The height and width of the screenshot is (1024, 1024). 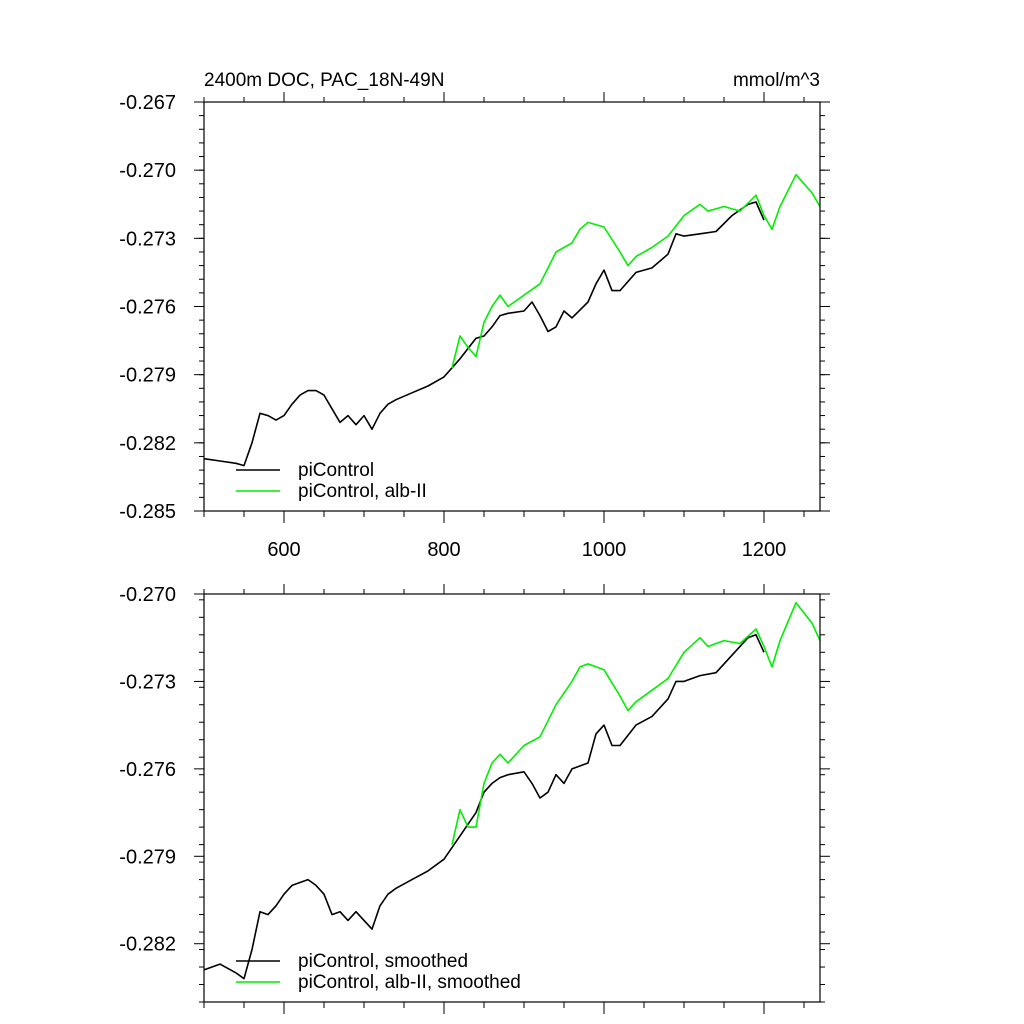 I want to click on series-line-picontrol, so click(x=484, y=334).